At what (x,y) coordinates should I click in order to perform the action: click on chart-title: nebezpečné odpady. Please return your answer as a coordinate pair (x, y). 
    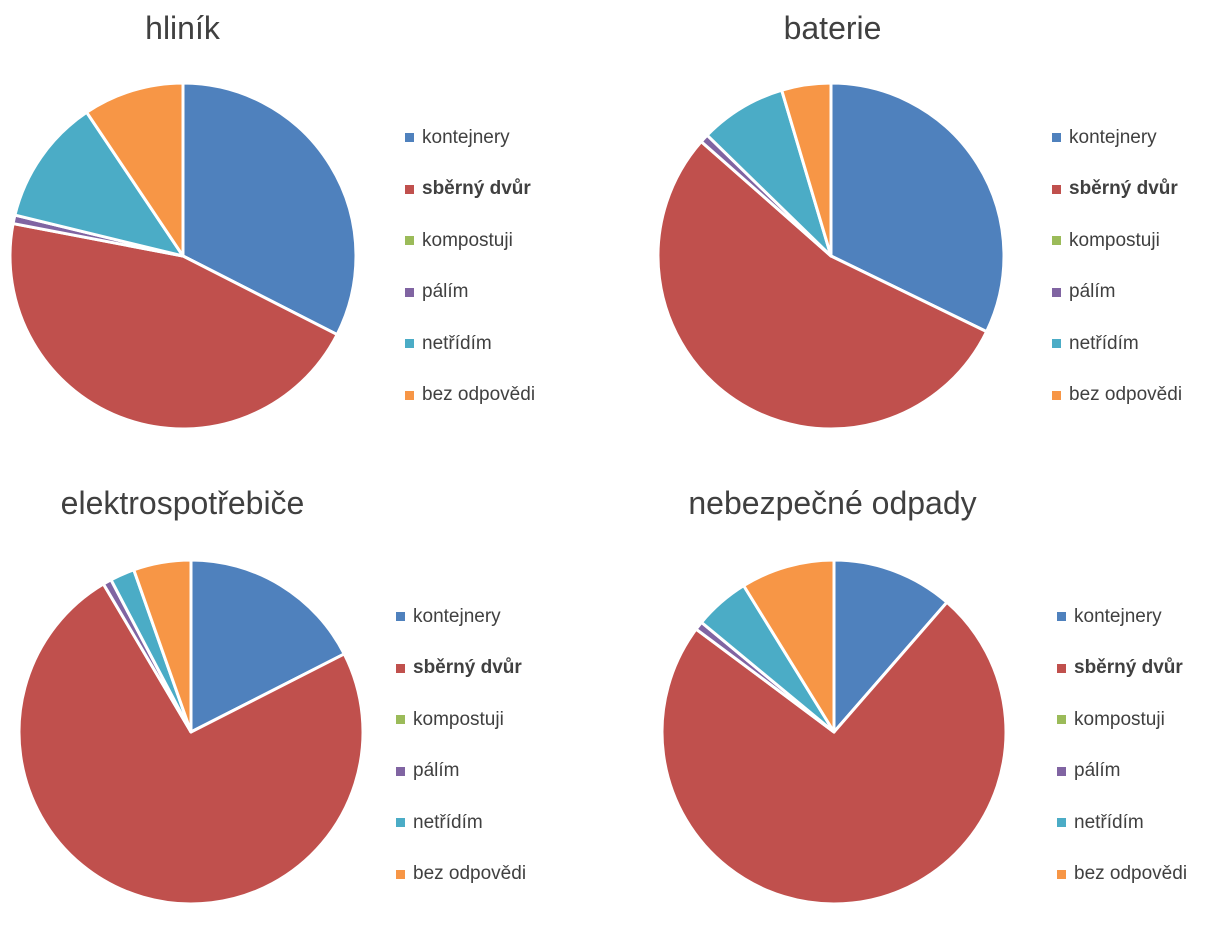
    Looking at the image, I should click on (832, 503).